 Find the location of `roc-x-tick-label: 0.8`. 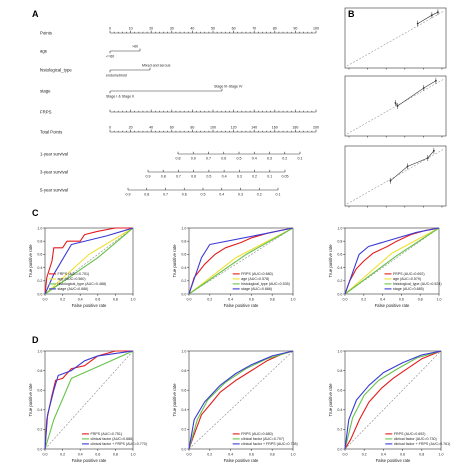

roc-x-tick-label: 0.8 is located at coordinates (115, 300).